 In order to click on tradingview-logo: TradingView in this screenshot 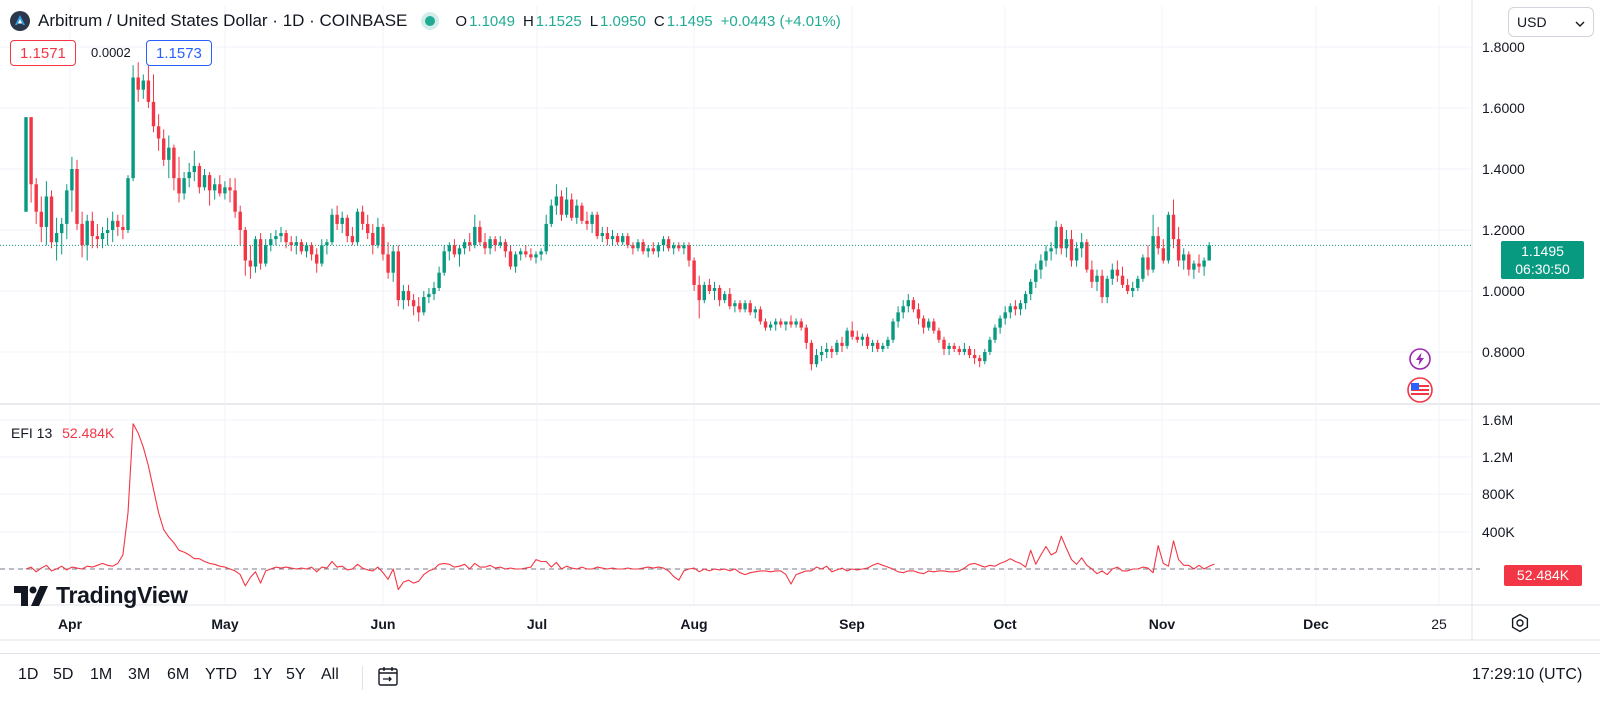, I will do `click(101, 595)`.